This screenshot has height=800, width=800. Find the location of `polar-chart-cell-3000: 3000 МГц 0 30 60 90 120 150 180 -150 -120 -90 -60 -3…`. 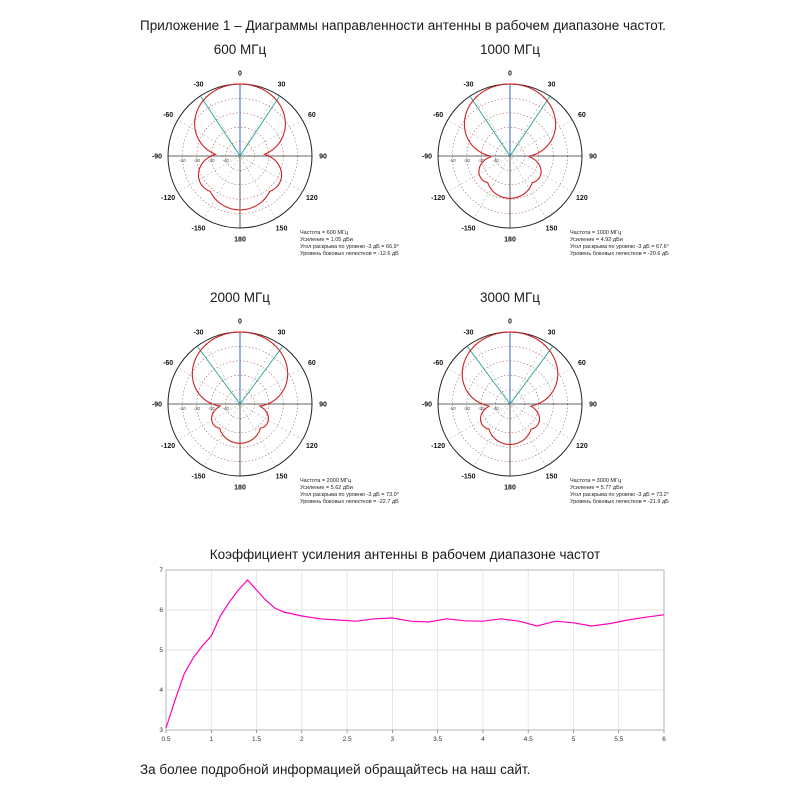

polar-chart-cell-3000: 3000 МГц 0 30 60 90 120 150 180 -150 -120 -90 -60 -3… is located at coordinates (522, 414).